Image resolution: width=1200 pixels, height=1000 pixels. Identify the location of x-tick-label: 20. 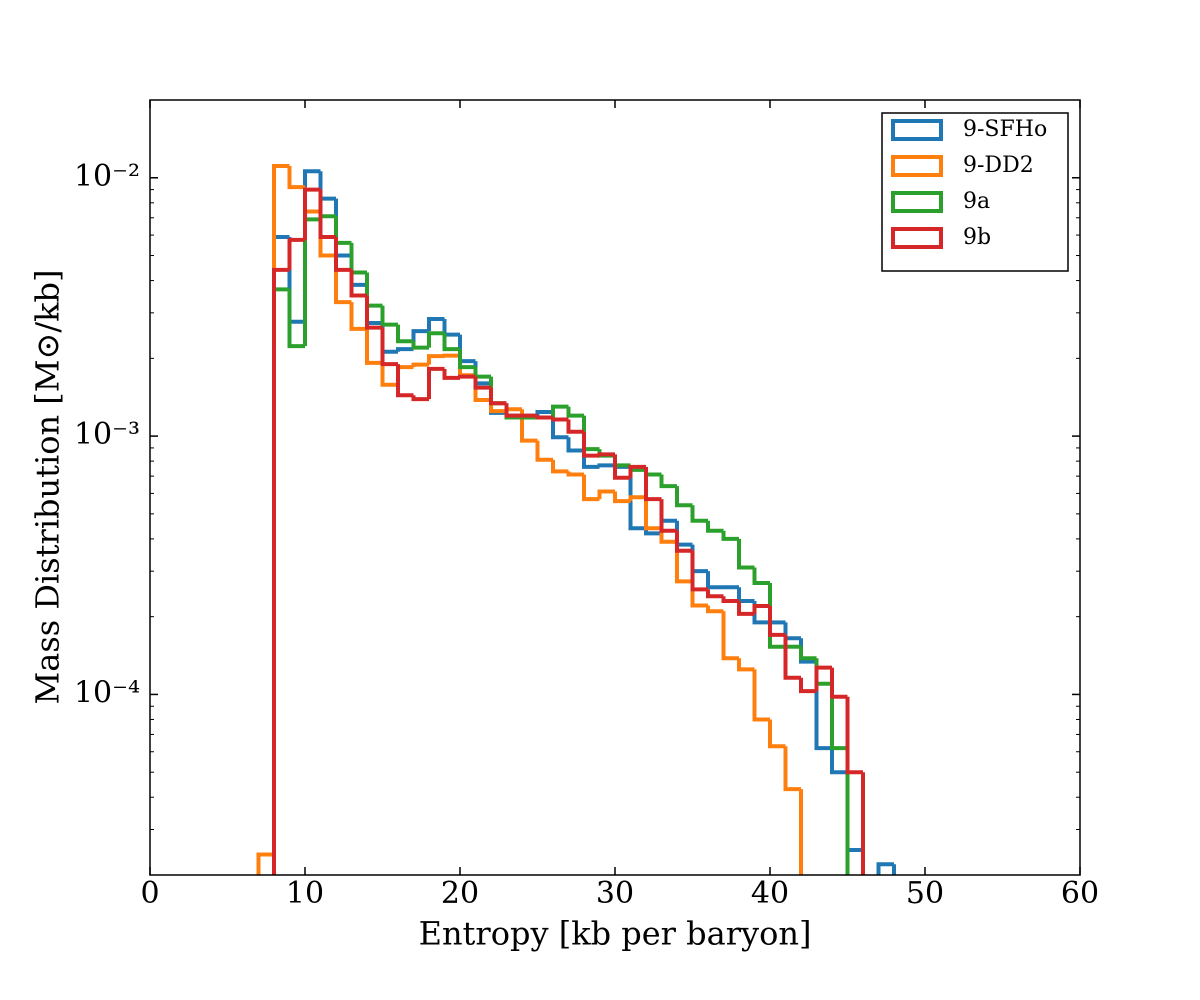
(460, 893).